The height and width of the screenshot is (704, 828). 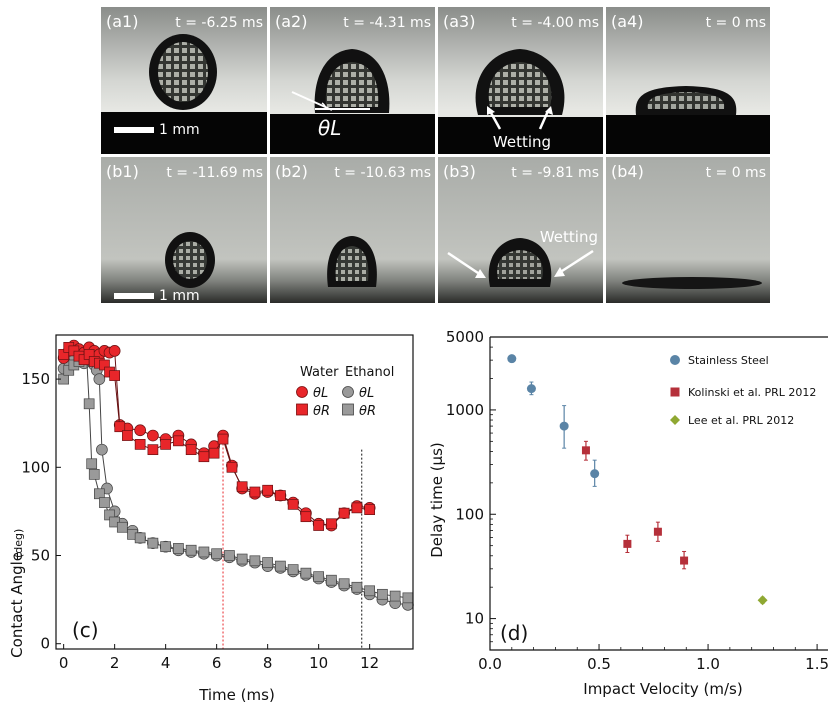 What do you see at coordinates (675, 420) in the screenshot?
I see `legend-marker-lee` at bounding box center [675, 420].